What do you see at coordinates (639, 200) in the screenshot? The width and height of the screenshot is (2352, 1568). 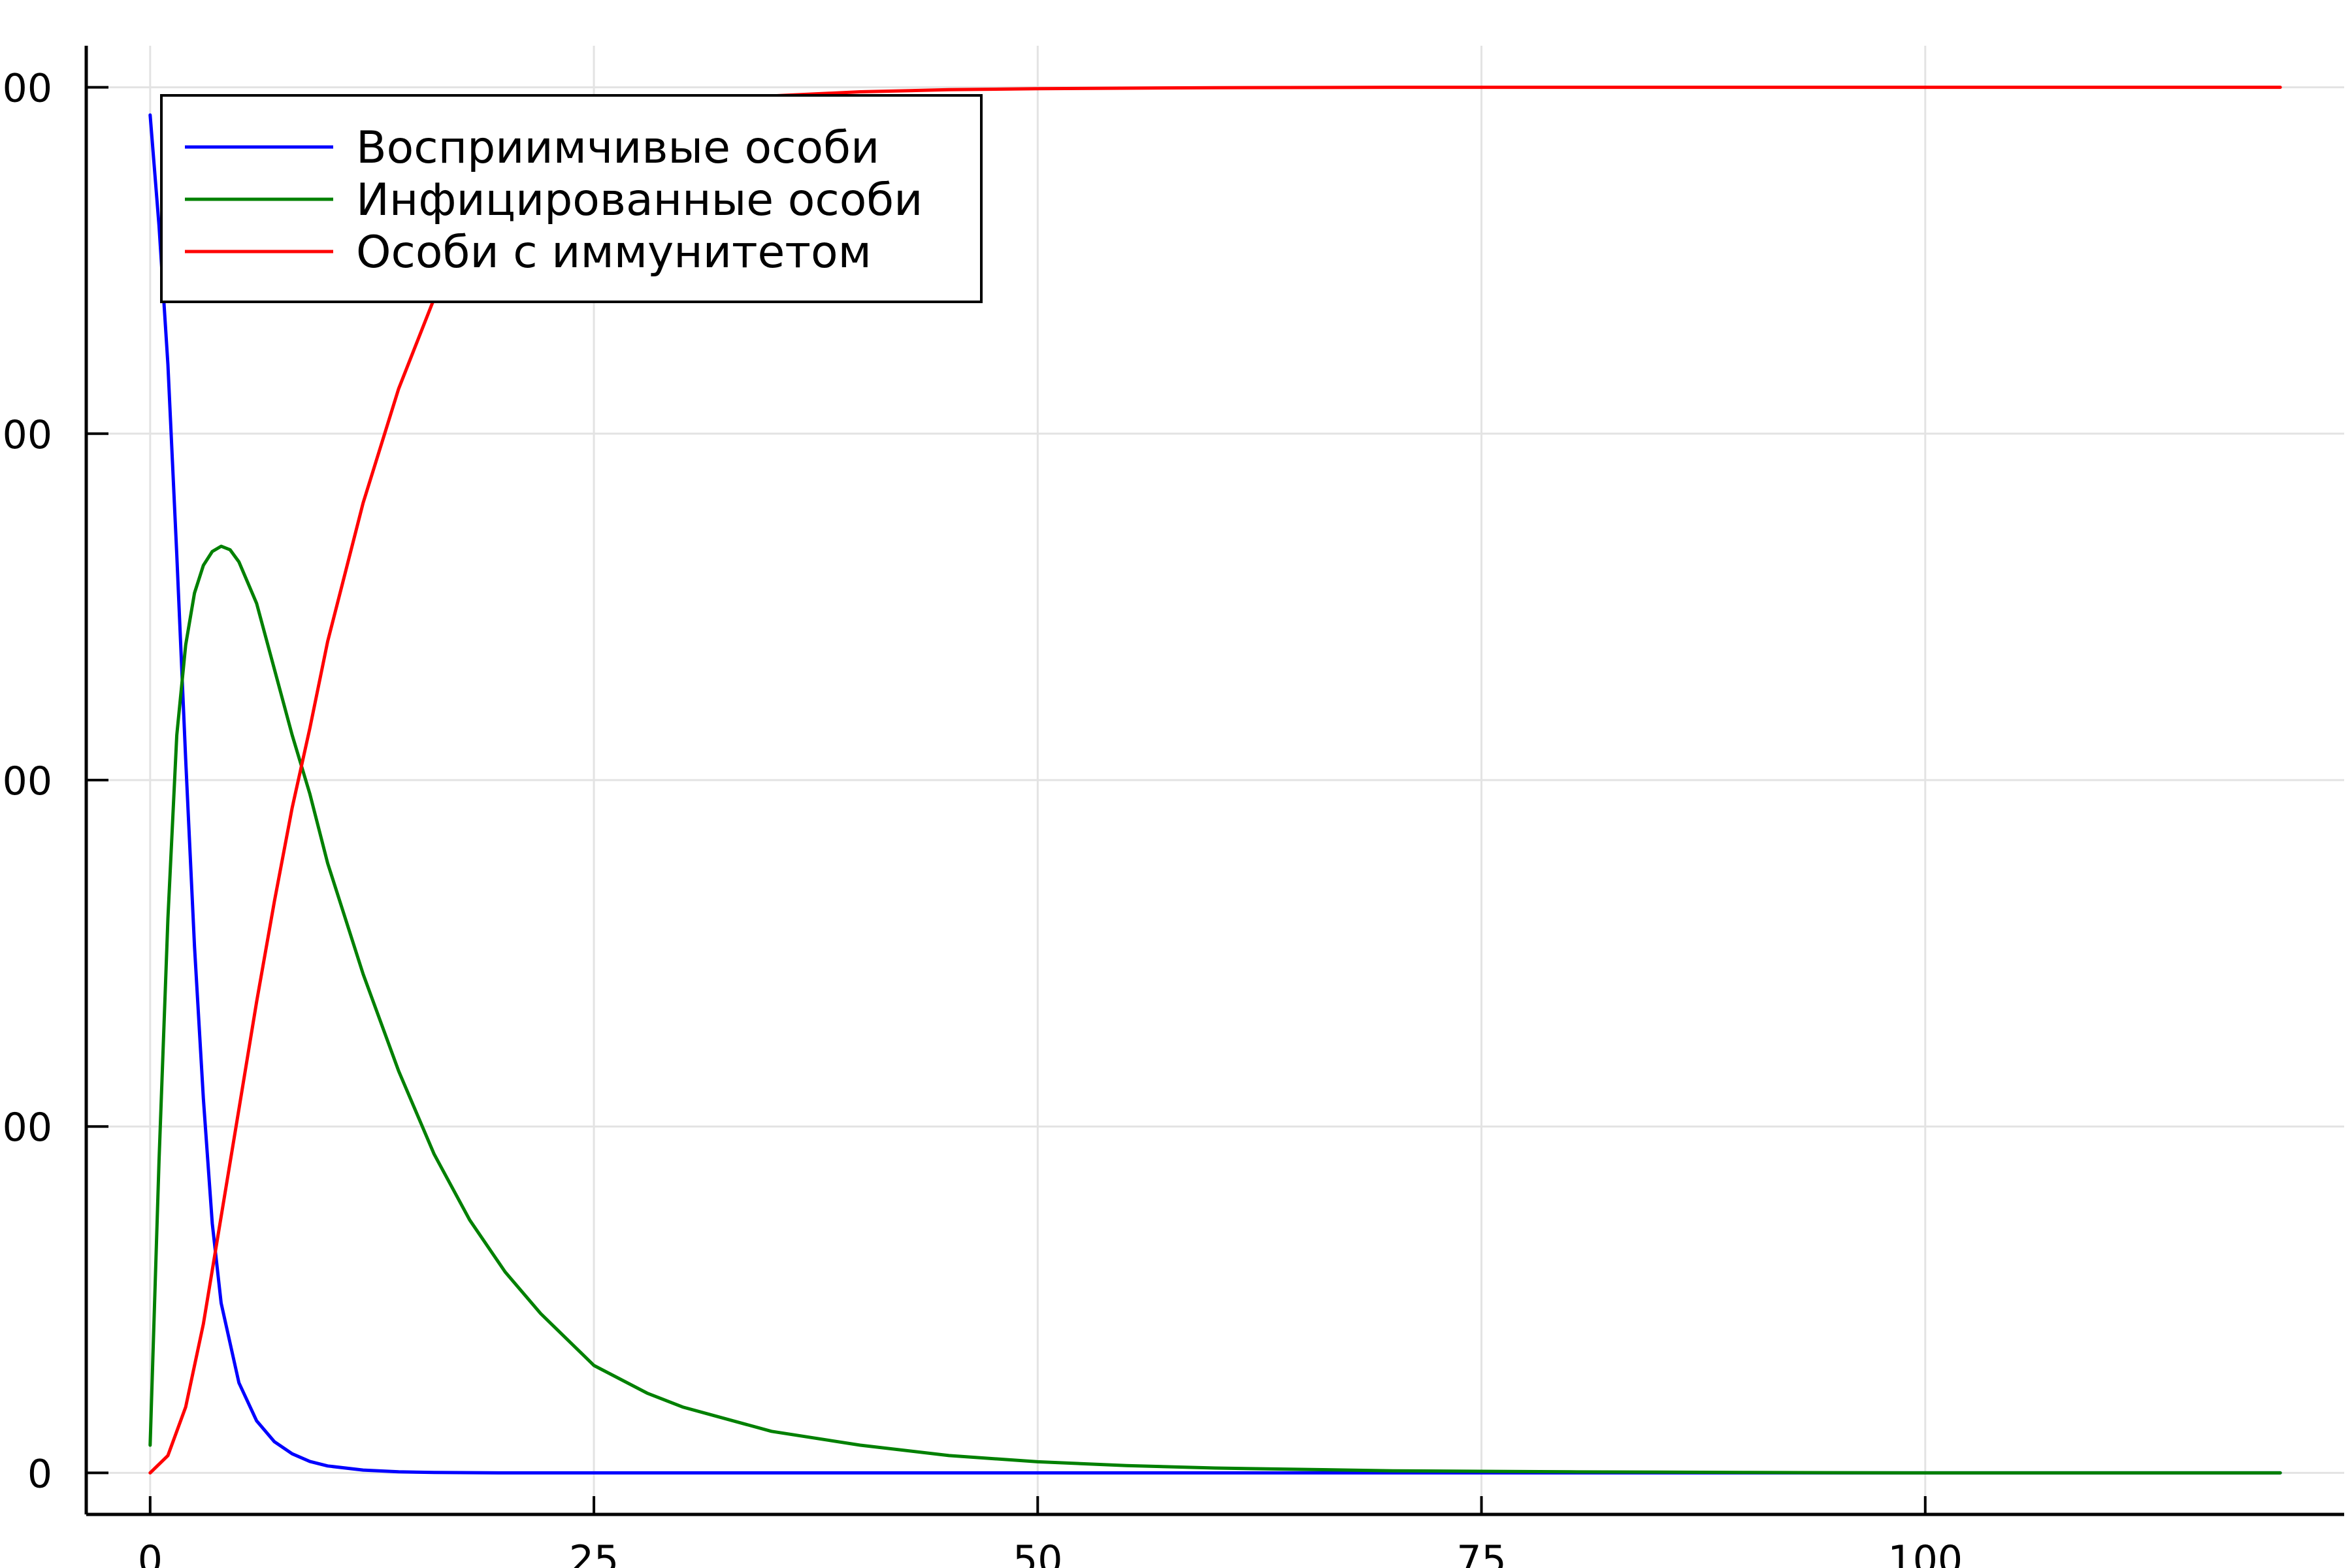 I see `legend-label-1: Инфицированные особи` at bounding box center [639, 200].